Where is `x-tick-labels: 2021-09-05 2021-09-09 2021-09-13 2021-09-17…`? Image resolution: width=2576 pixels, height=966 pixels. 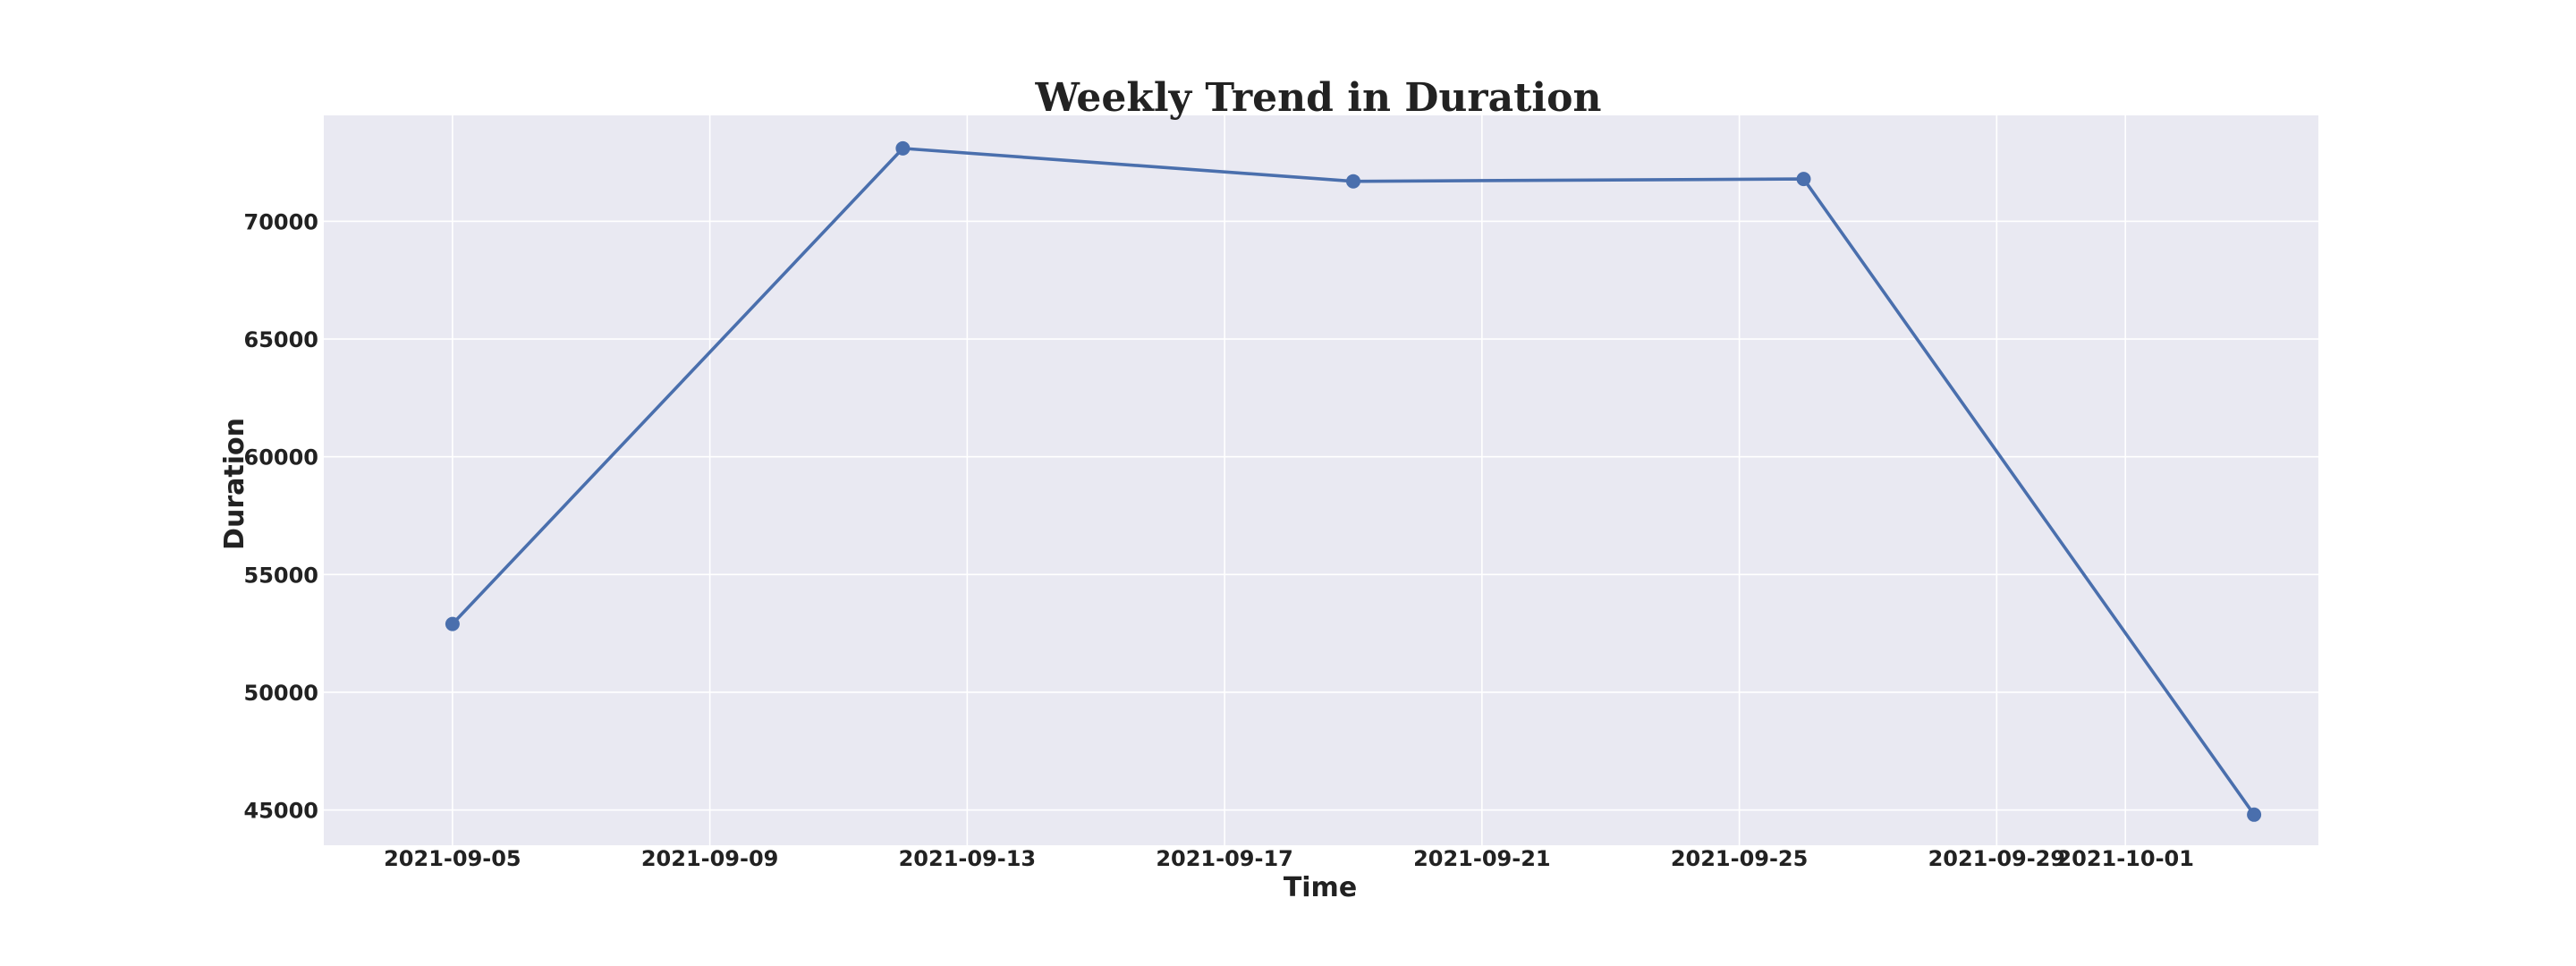
x-tick-labels: 2021-09-05 2021-09-09 2021-09-13 2021-09-17… is located at coordinates (1289, 858).